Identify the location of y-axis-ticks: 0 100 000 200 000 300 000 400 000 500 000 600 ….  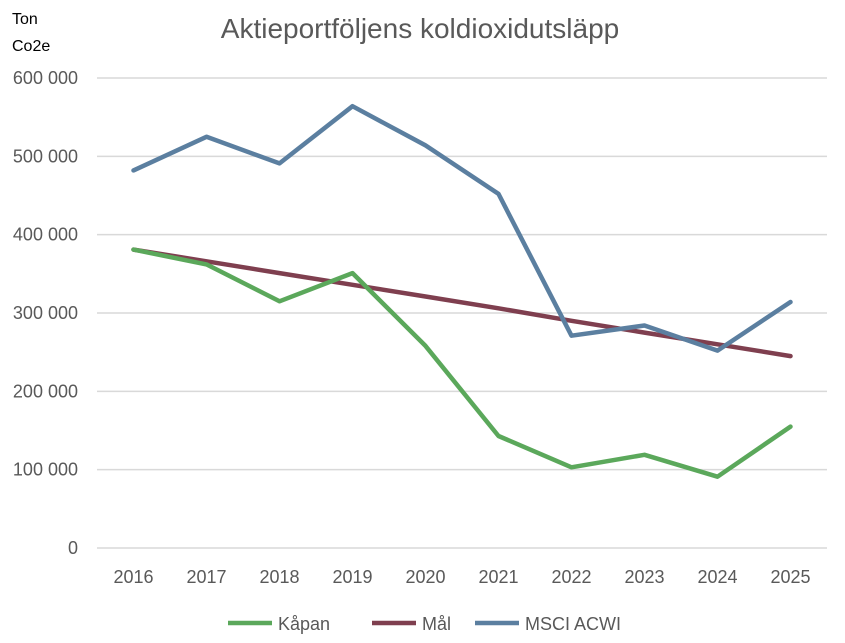
(45, 313).